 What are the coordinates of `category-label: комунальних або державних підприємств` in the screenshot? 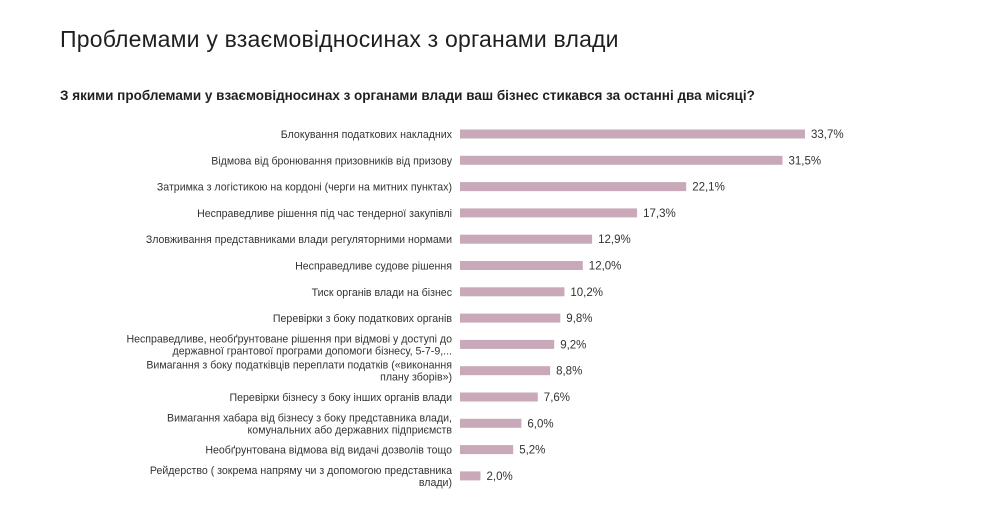 It's located at (350, 430).